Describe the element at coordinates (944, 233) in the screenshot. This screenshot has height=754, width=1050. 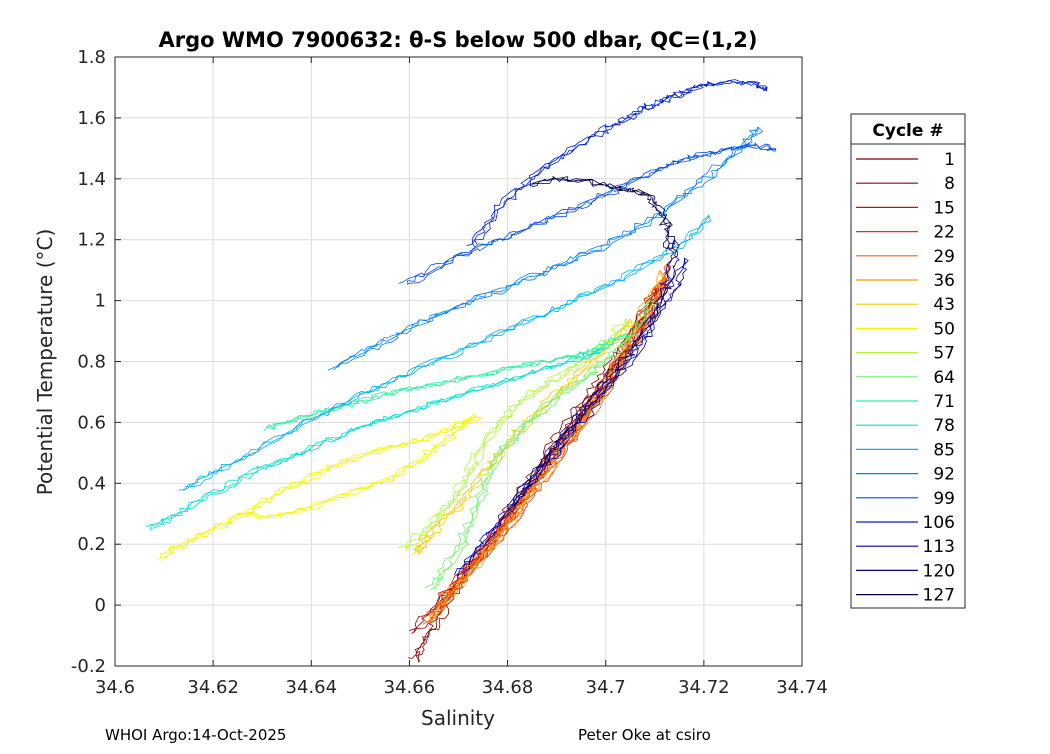
I see `legend-label: 22` at that location.